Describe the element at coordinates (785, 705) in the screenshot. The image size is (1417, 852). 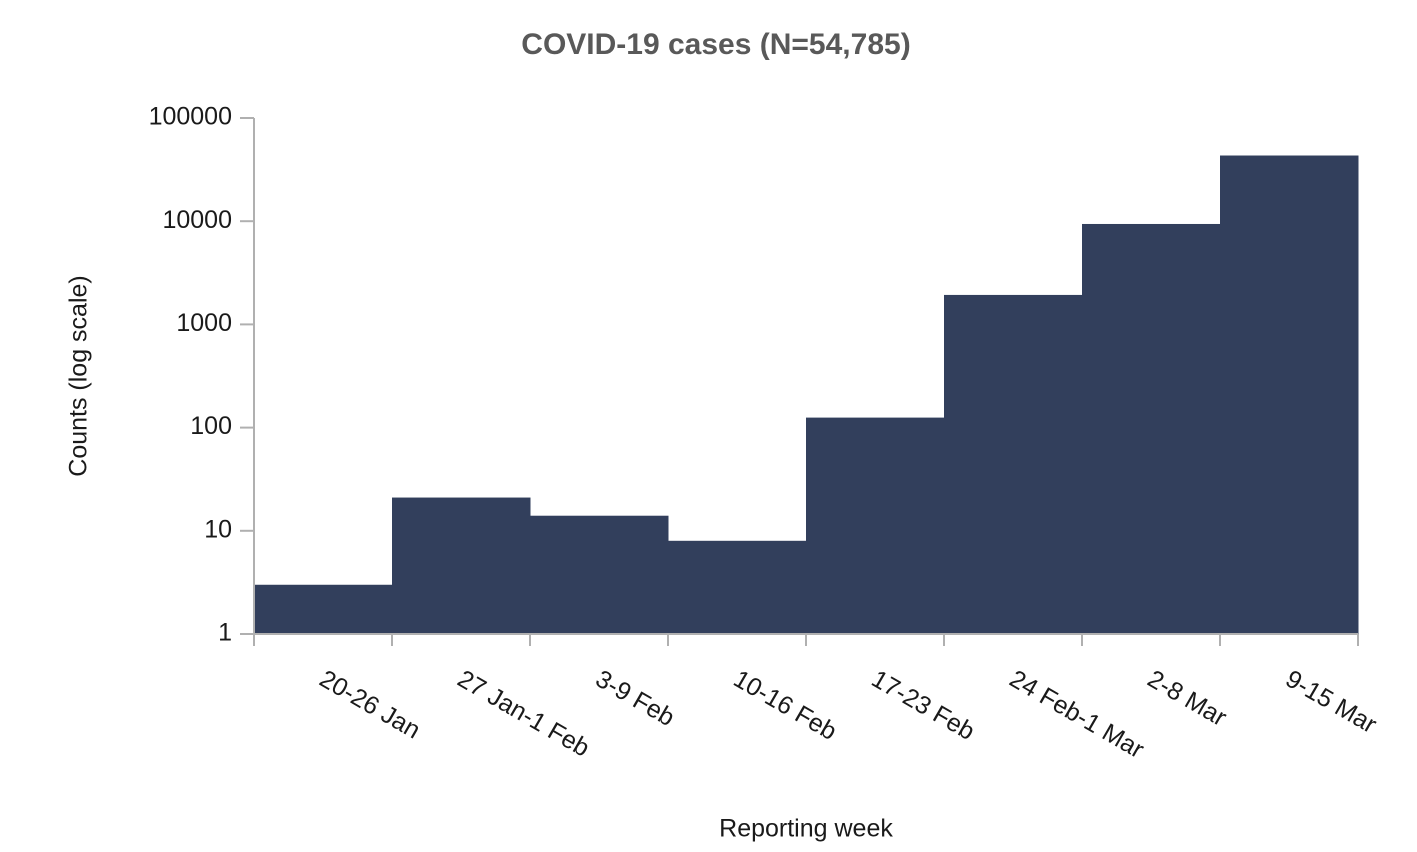
I see `x-tick-label: 10-16 Feb` at that location.